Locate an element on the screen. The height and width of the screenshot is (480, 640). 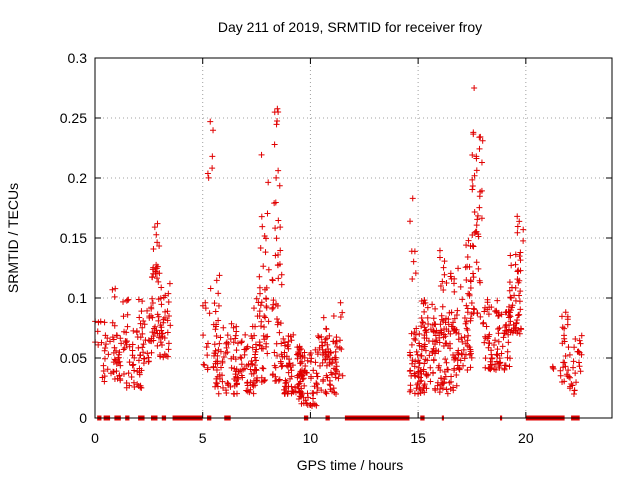
data-point-peak is located at coordinates (340, 302).